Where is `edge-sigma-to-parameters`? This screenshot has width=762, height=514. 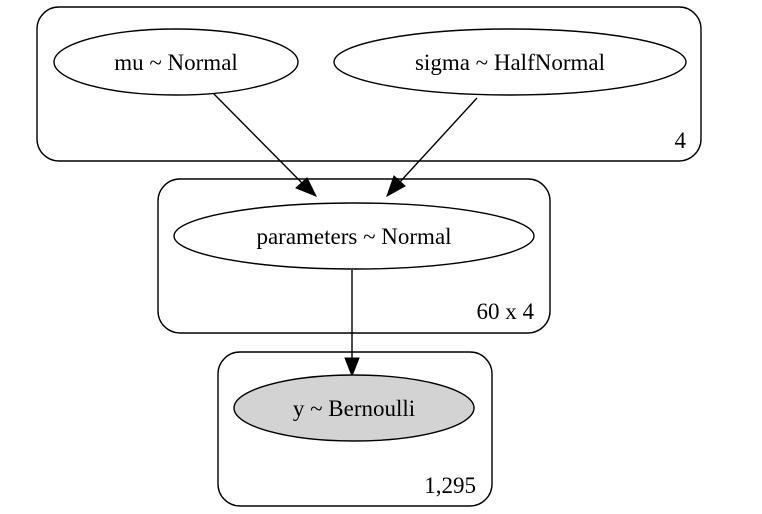 edge-sigma-to-parameters is located at coordinates (432, 147).